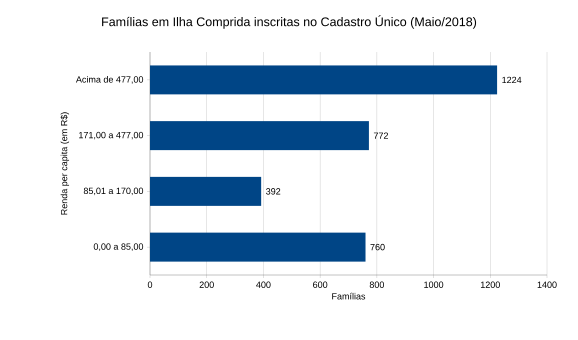  What do you see at coordinates (349, 296) in the screenshot?
I see `x-axis-title: Famílias` at bounding box center [349, 296].